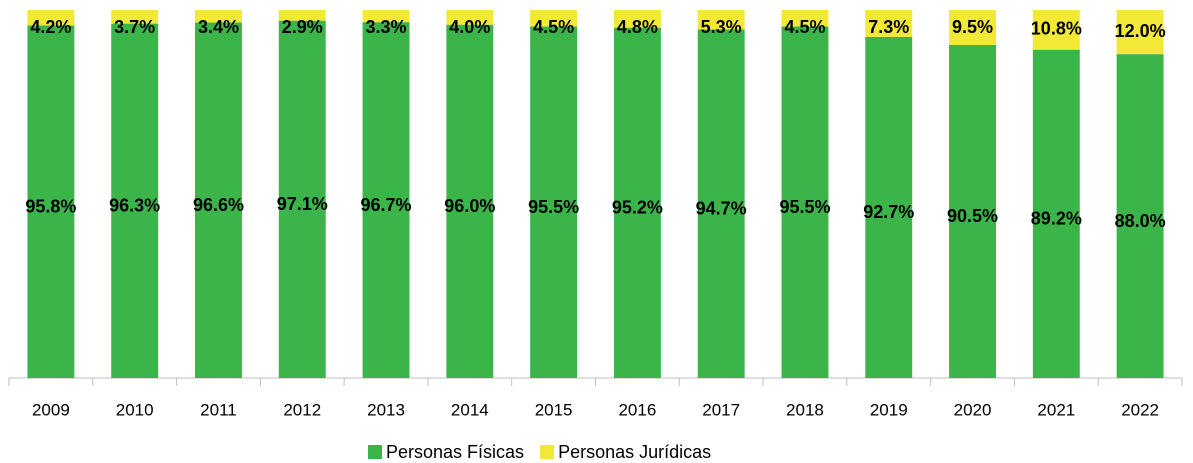 Image resolution: width=1193 pixels, height=463 pixels. Describe the element at coordinates (51, 409) in the screenshot. I see `x-tick-label: 2009` at that location.